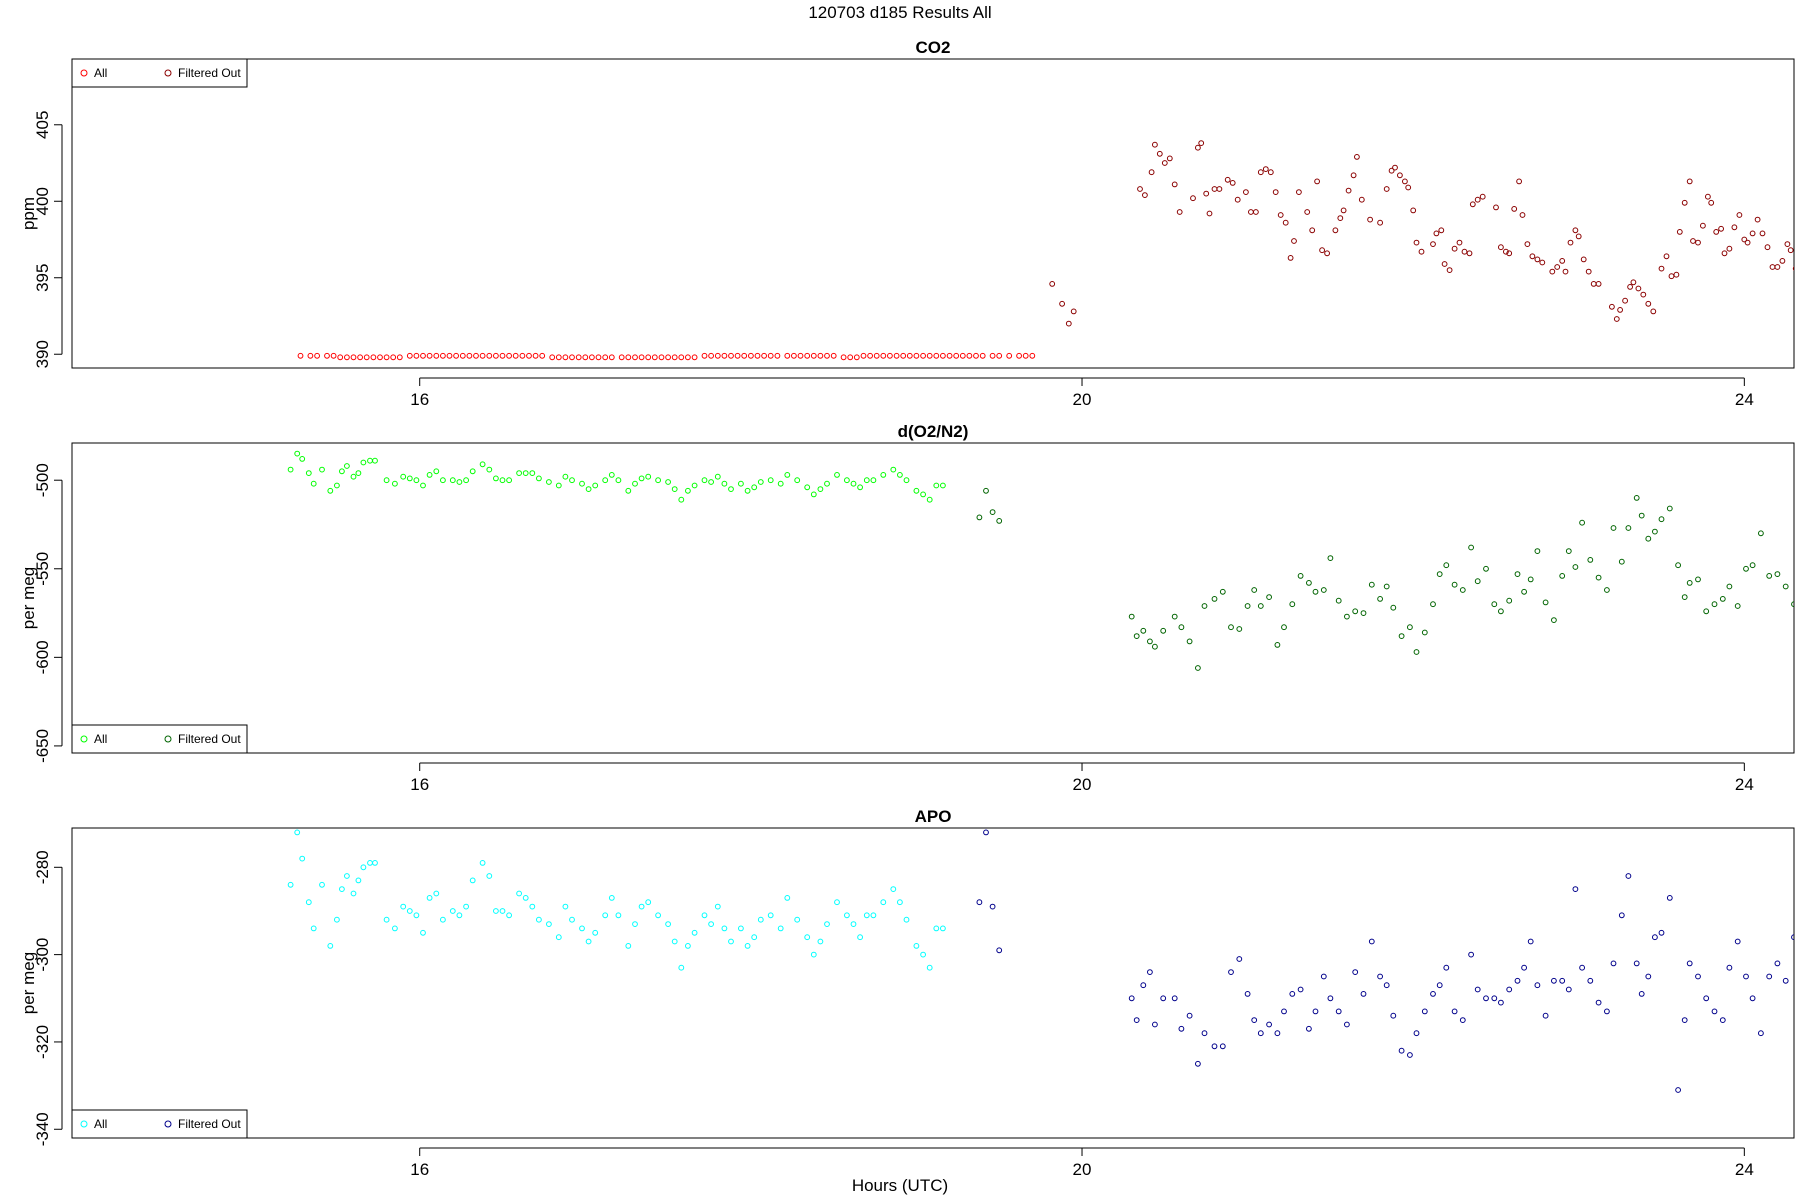 This screenshot has height=1200, width=1800. I want to click on legend-label: Filtered Out, so click(209, 1124).